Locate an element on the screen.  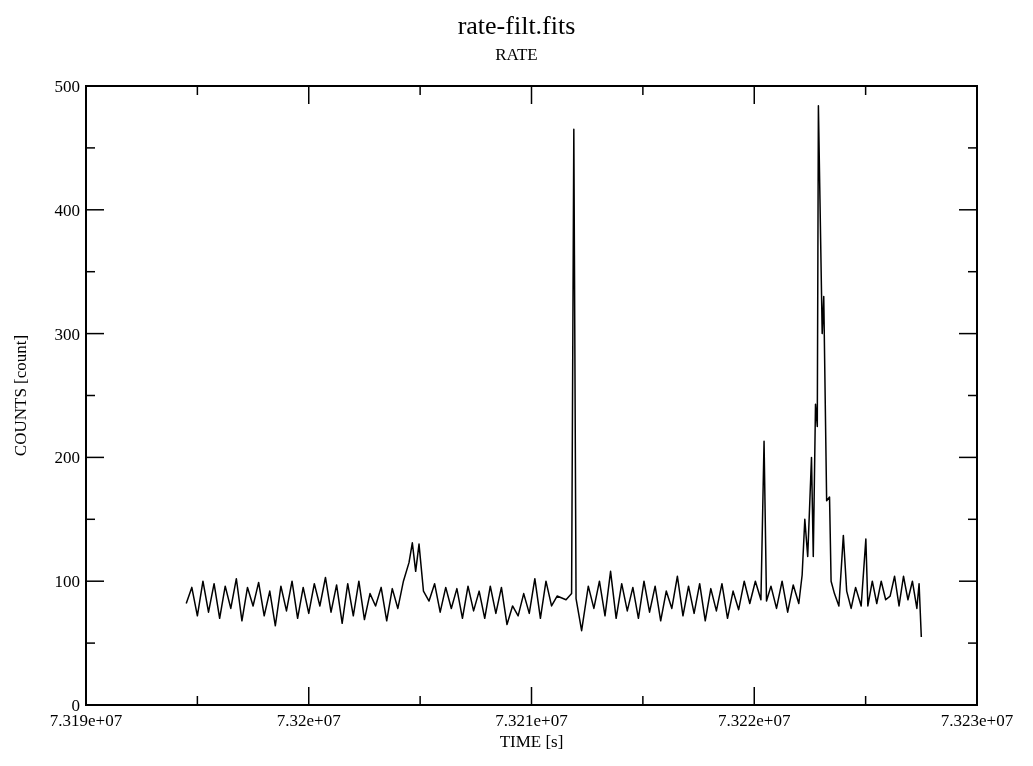
x-axis-title: TIME [s] is located at coordinates (531, 741).